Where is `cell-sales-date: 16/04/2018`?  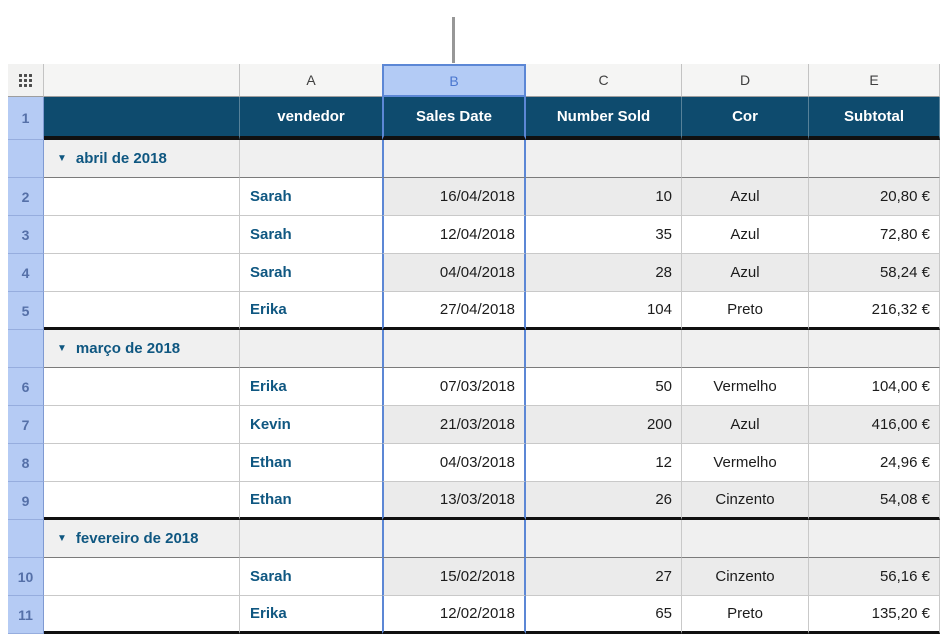
cell-sales-date: 16/04/2018 is located at coordinates (454, 197).